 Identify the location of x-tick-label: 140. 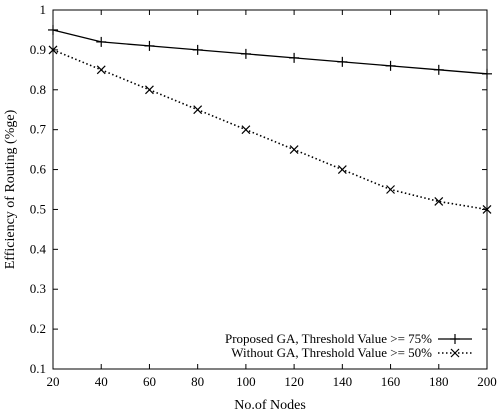
(343, 381).